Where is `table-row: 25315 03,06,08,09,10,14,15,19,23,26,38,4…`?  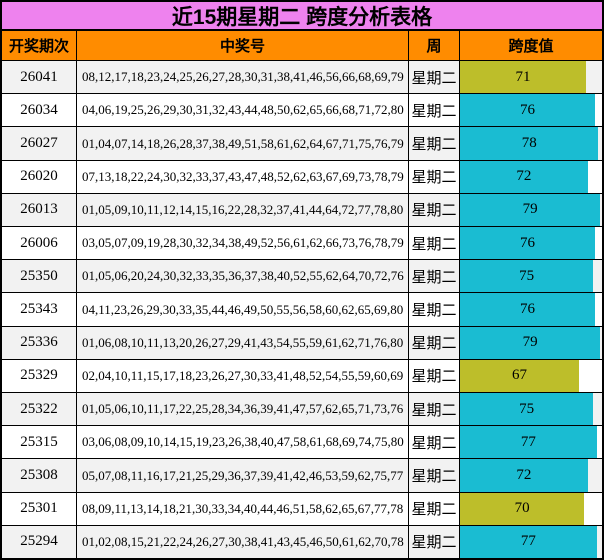 table-row: 25315 03,06,08,09,10,14,15,19,23,26,38,4… is located at coordinates (302, 443).